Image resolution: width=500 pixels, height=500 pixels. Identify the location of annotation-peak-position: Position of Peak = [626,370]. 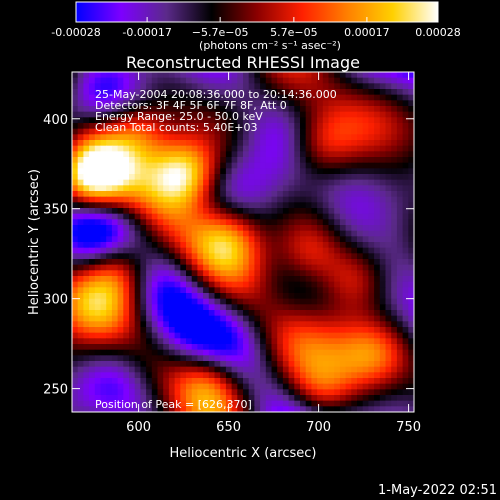
(173, 404).